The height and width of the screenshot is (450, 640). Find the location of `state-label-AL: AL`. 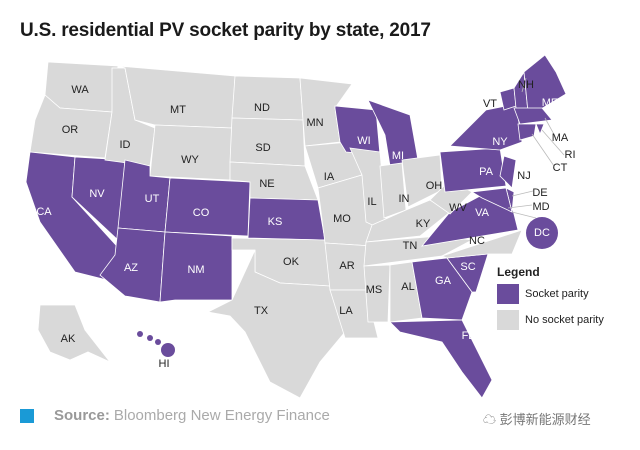

state-label-AL: AL is located at coordinates (407, 287).